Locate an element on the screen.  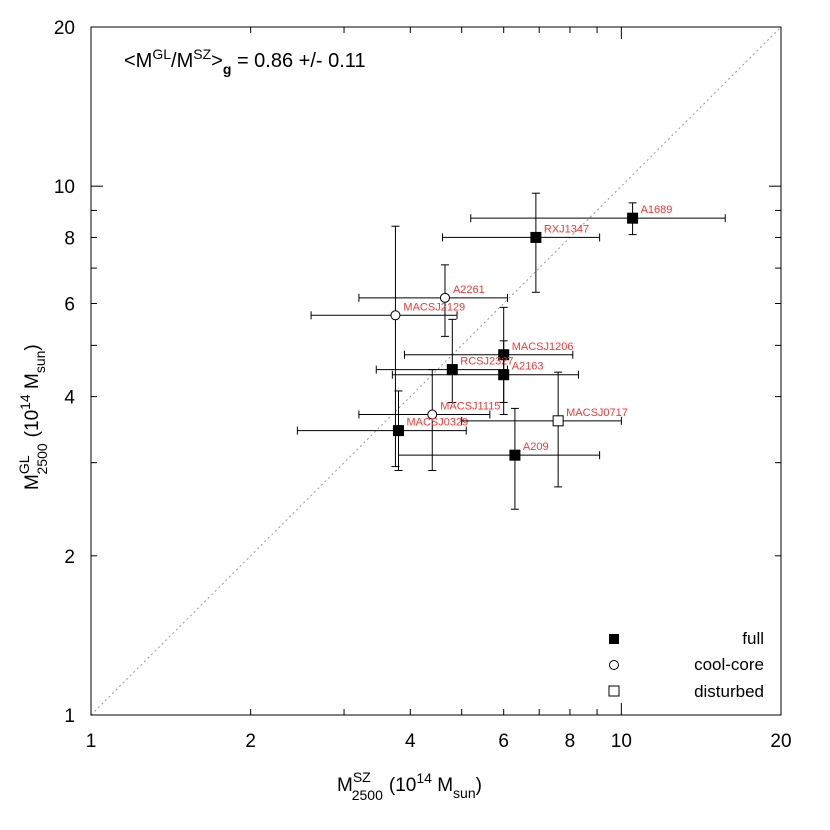
data-point-a1689: A1689 is located at coordinates (598, 219).